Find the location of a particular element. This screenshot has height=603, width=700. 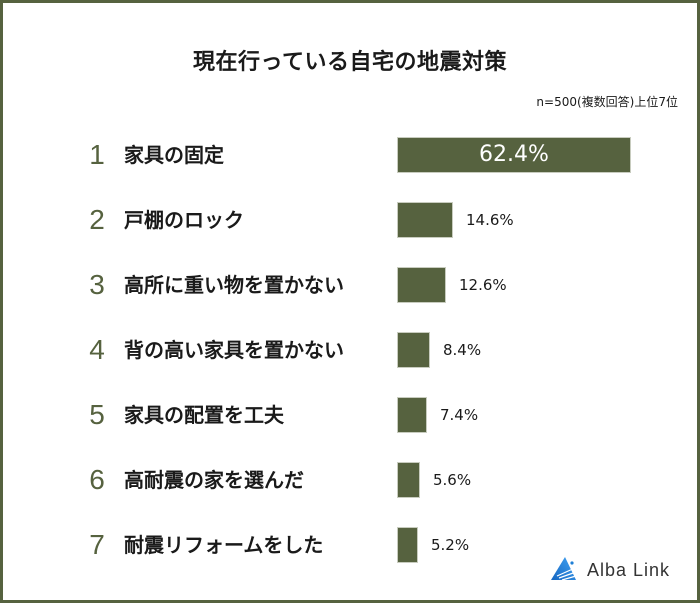

value-label: 62.4% is located at coordinates (514, 154).